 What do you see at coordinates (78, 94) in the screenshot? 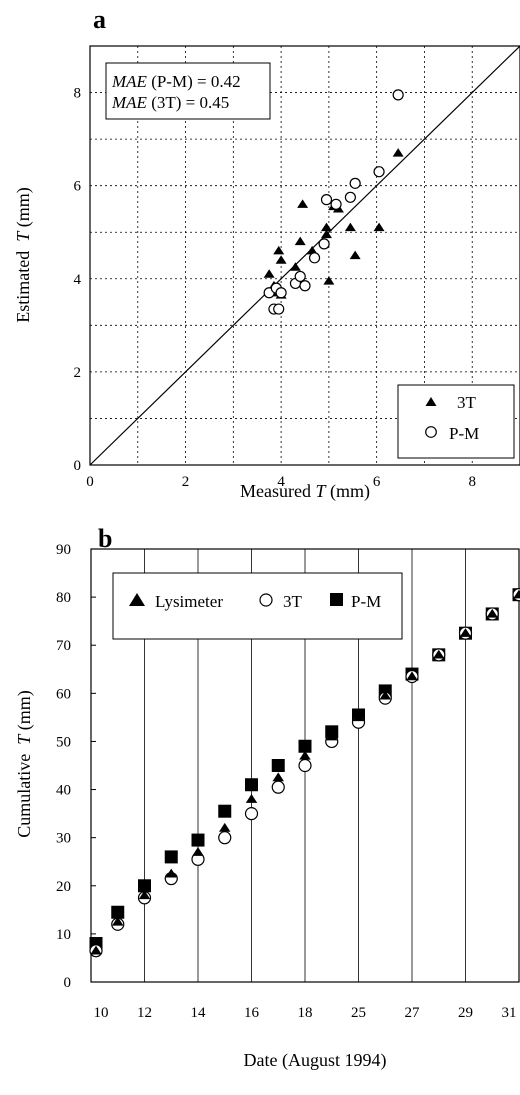
I see `panel-a-y-tick-label: 8` at bounding box center [78, 94].